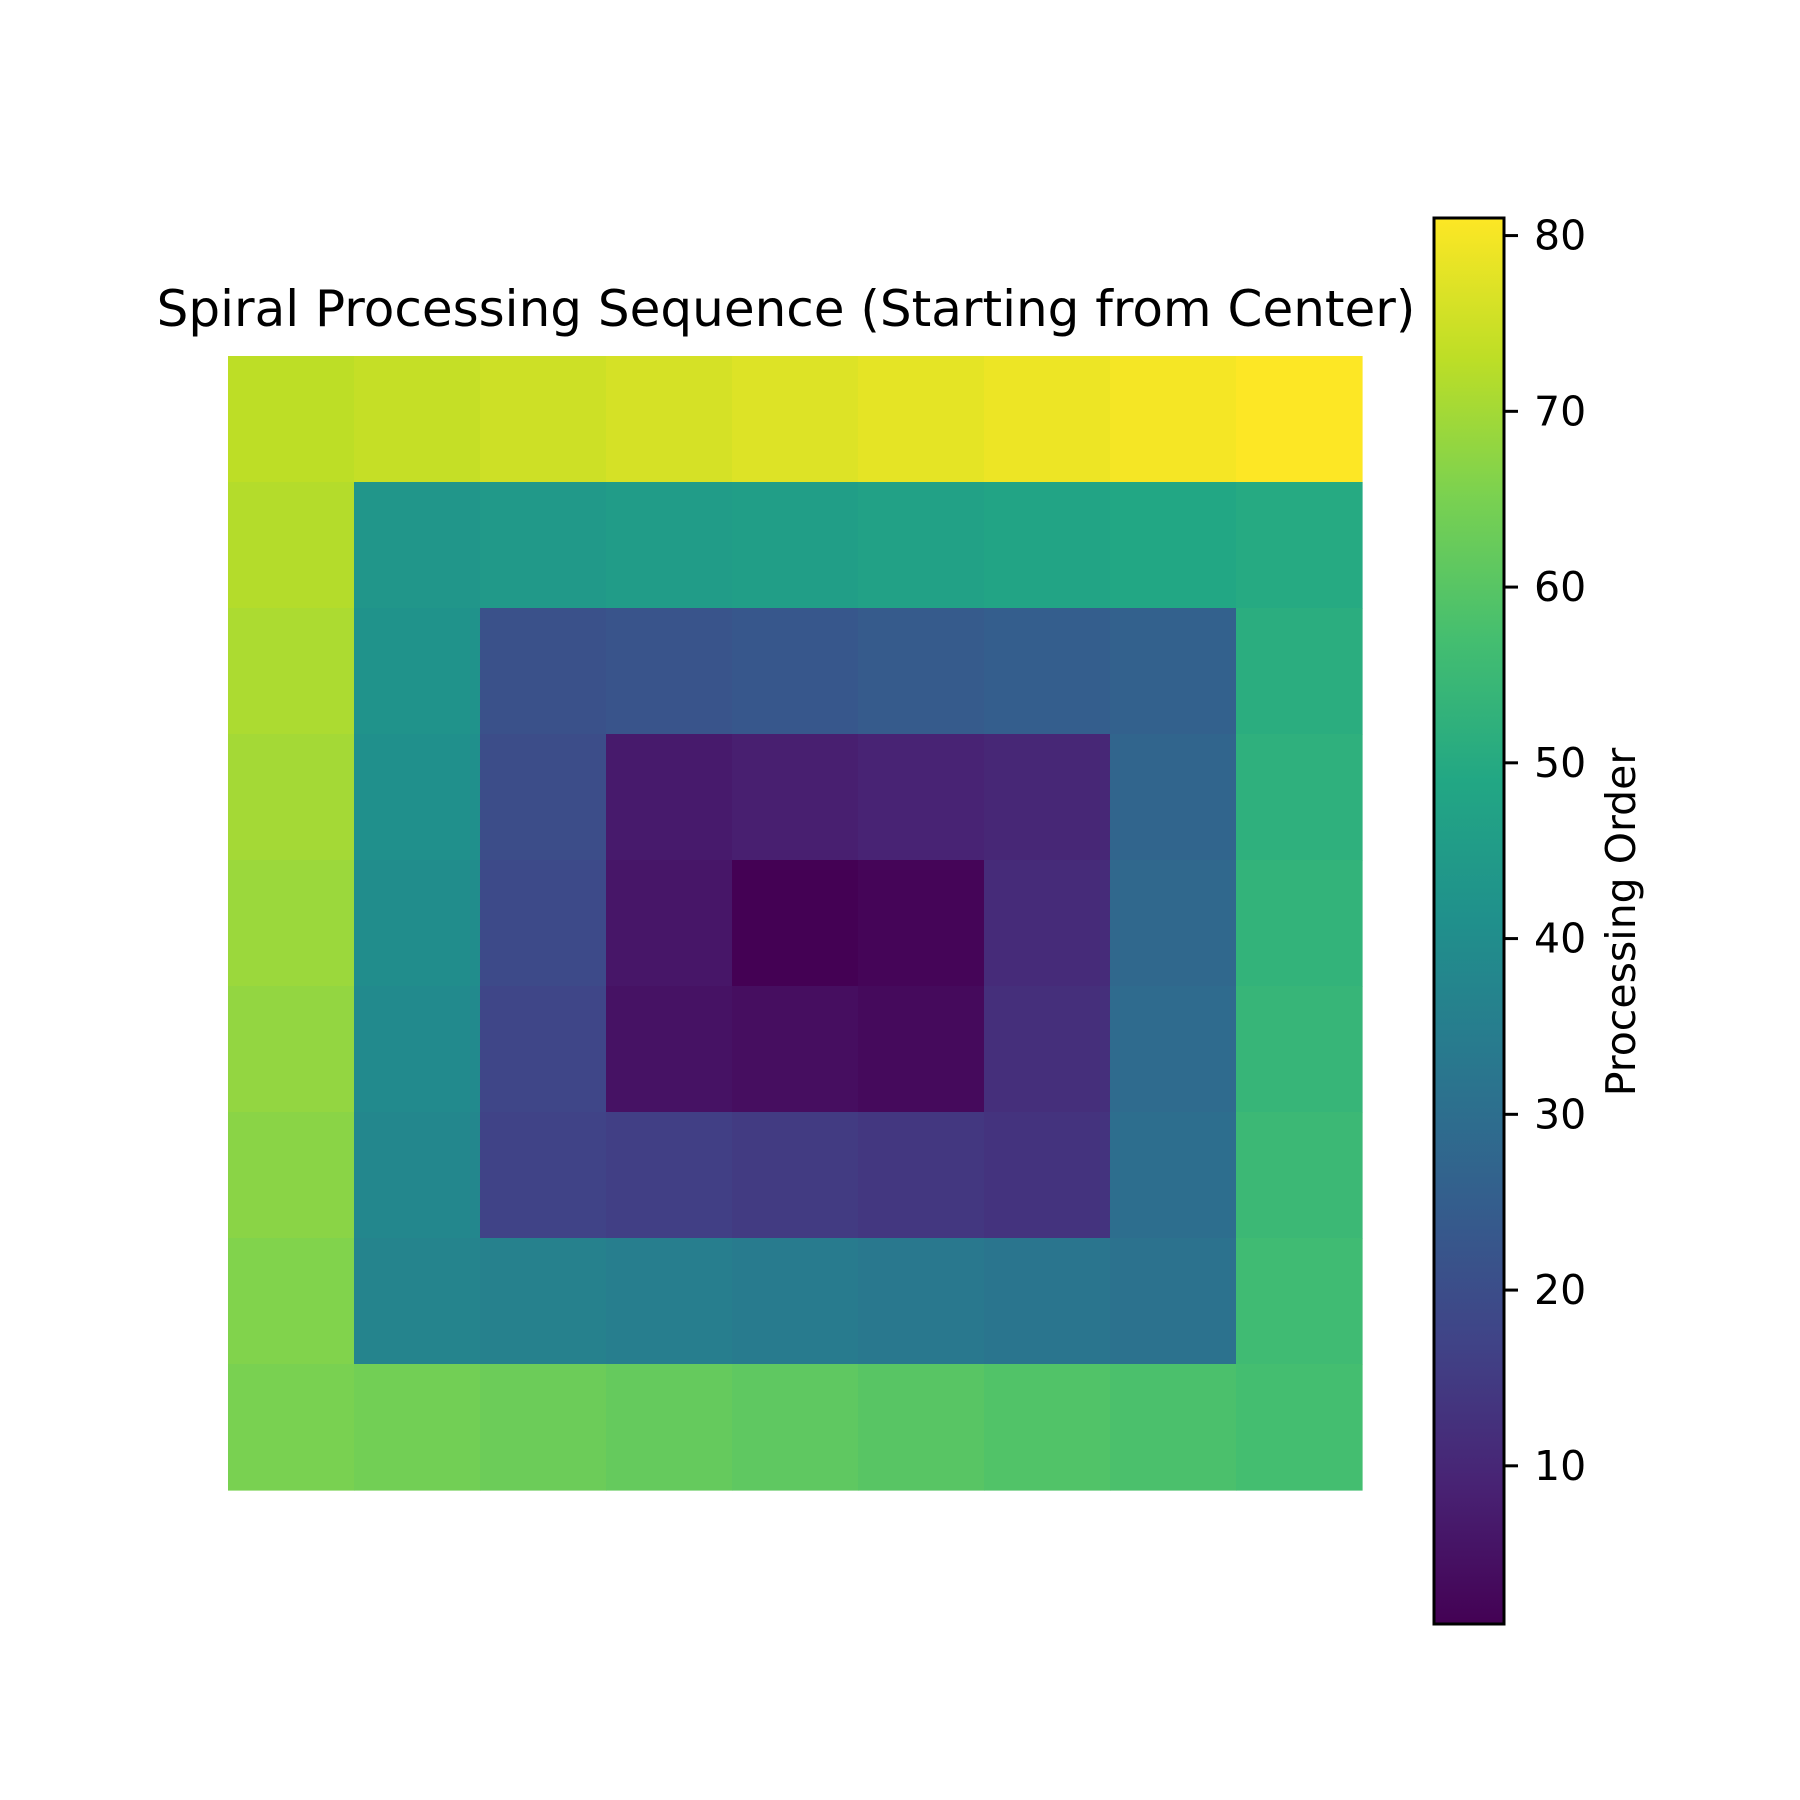 This screenshot has height=1800, width=1800. I want to click on colorbar-tick-label: 60, so click(1560, 587).